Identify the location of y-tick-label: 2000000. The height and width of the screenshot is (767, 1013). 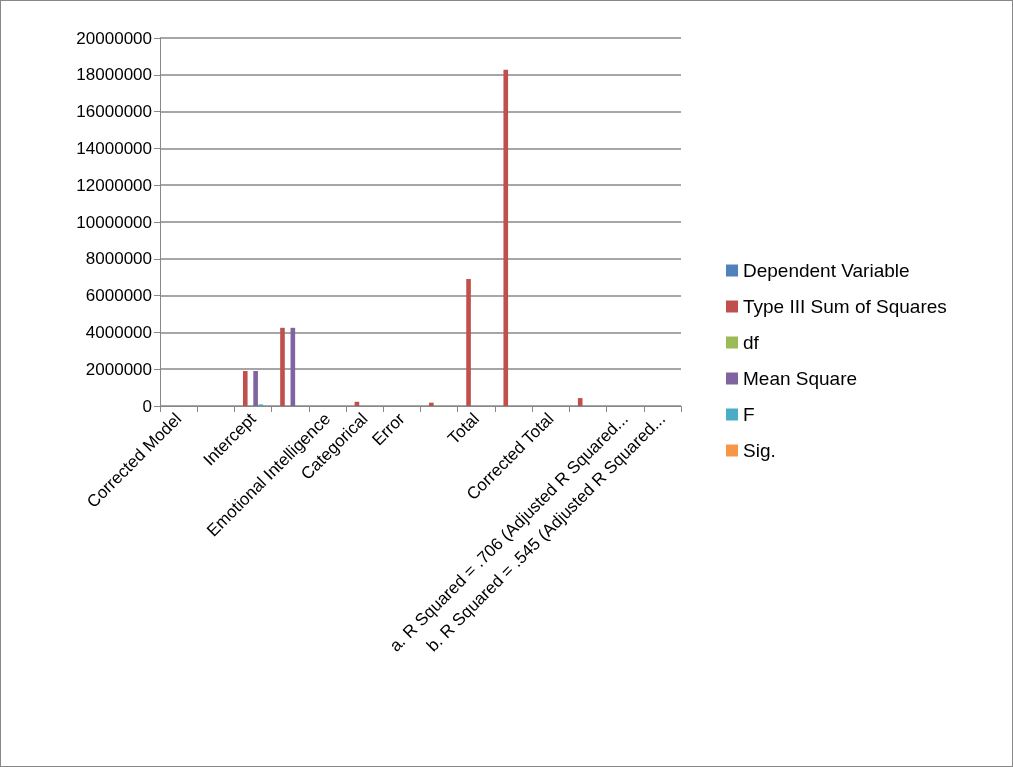
(118, 369).